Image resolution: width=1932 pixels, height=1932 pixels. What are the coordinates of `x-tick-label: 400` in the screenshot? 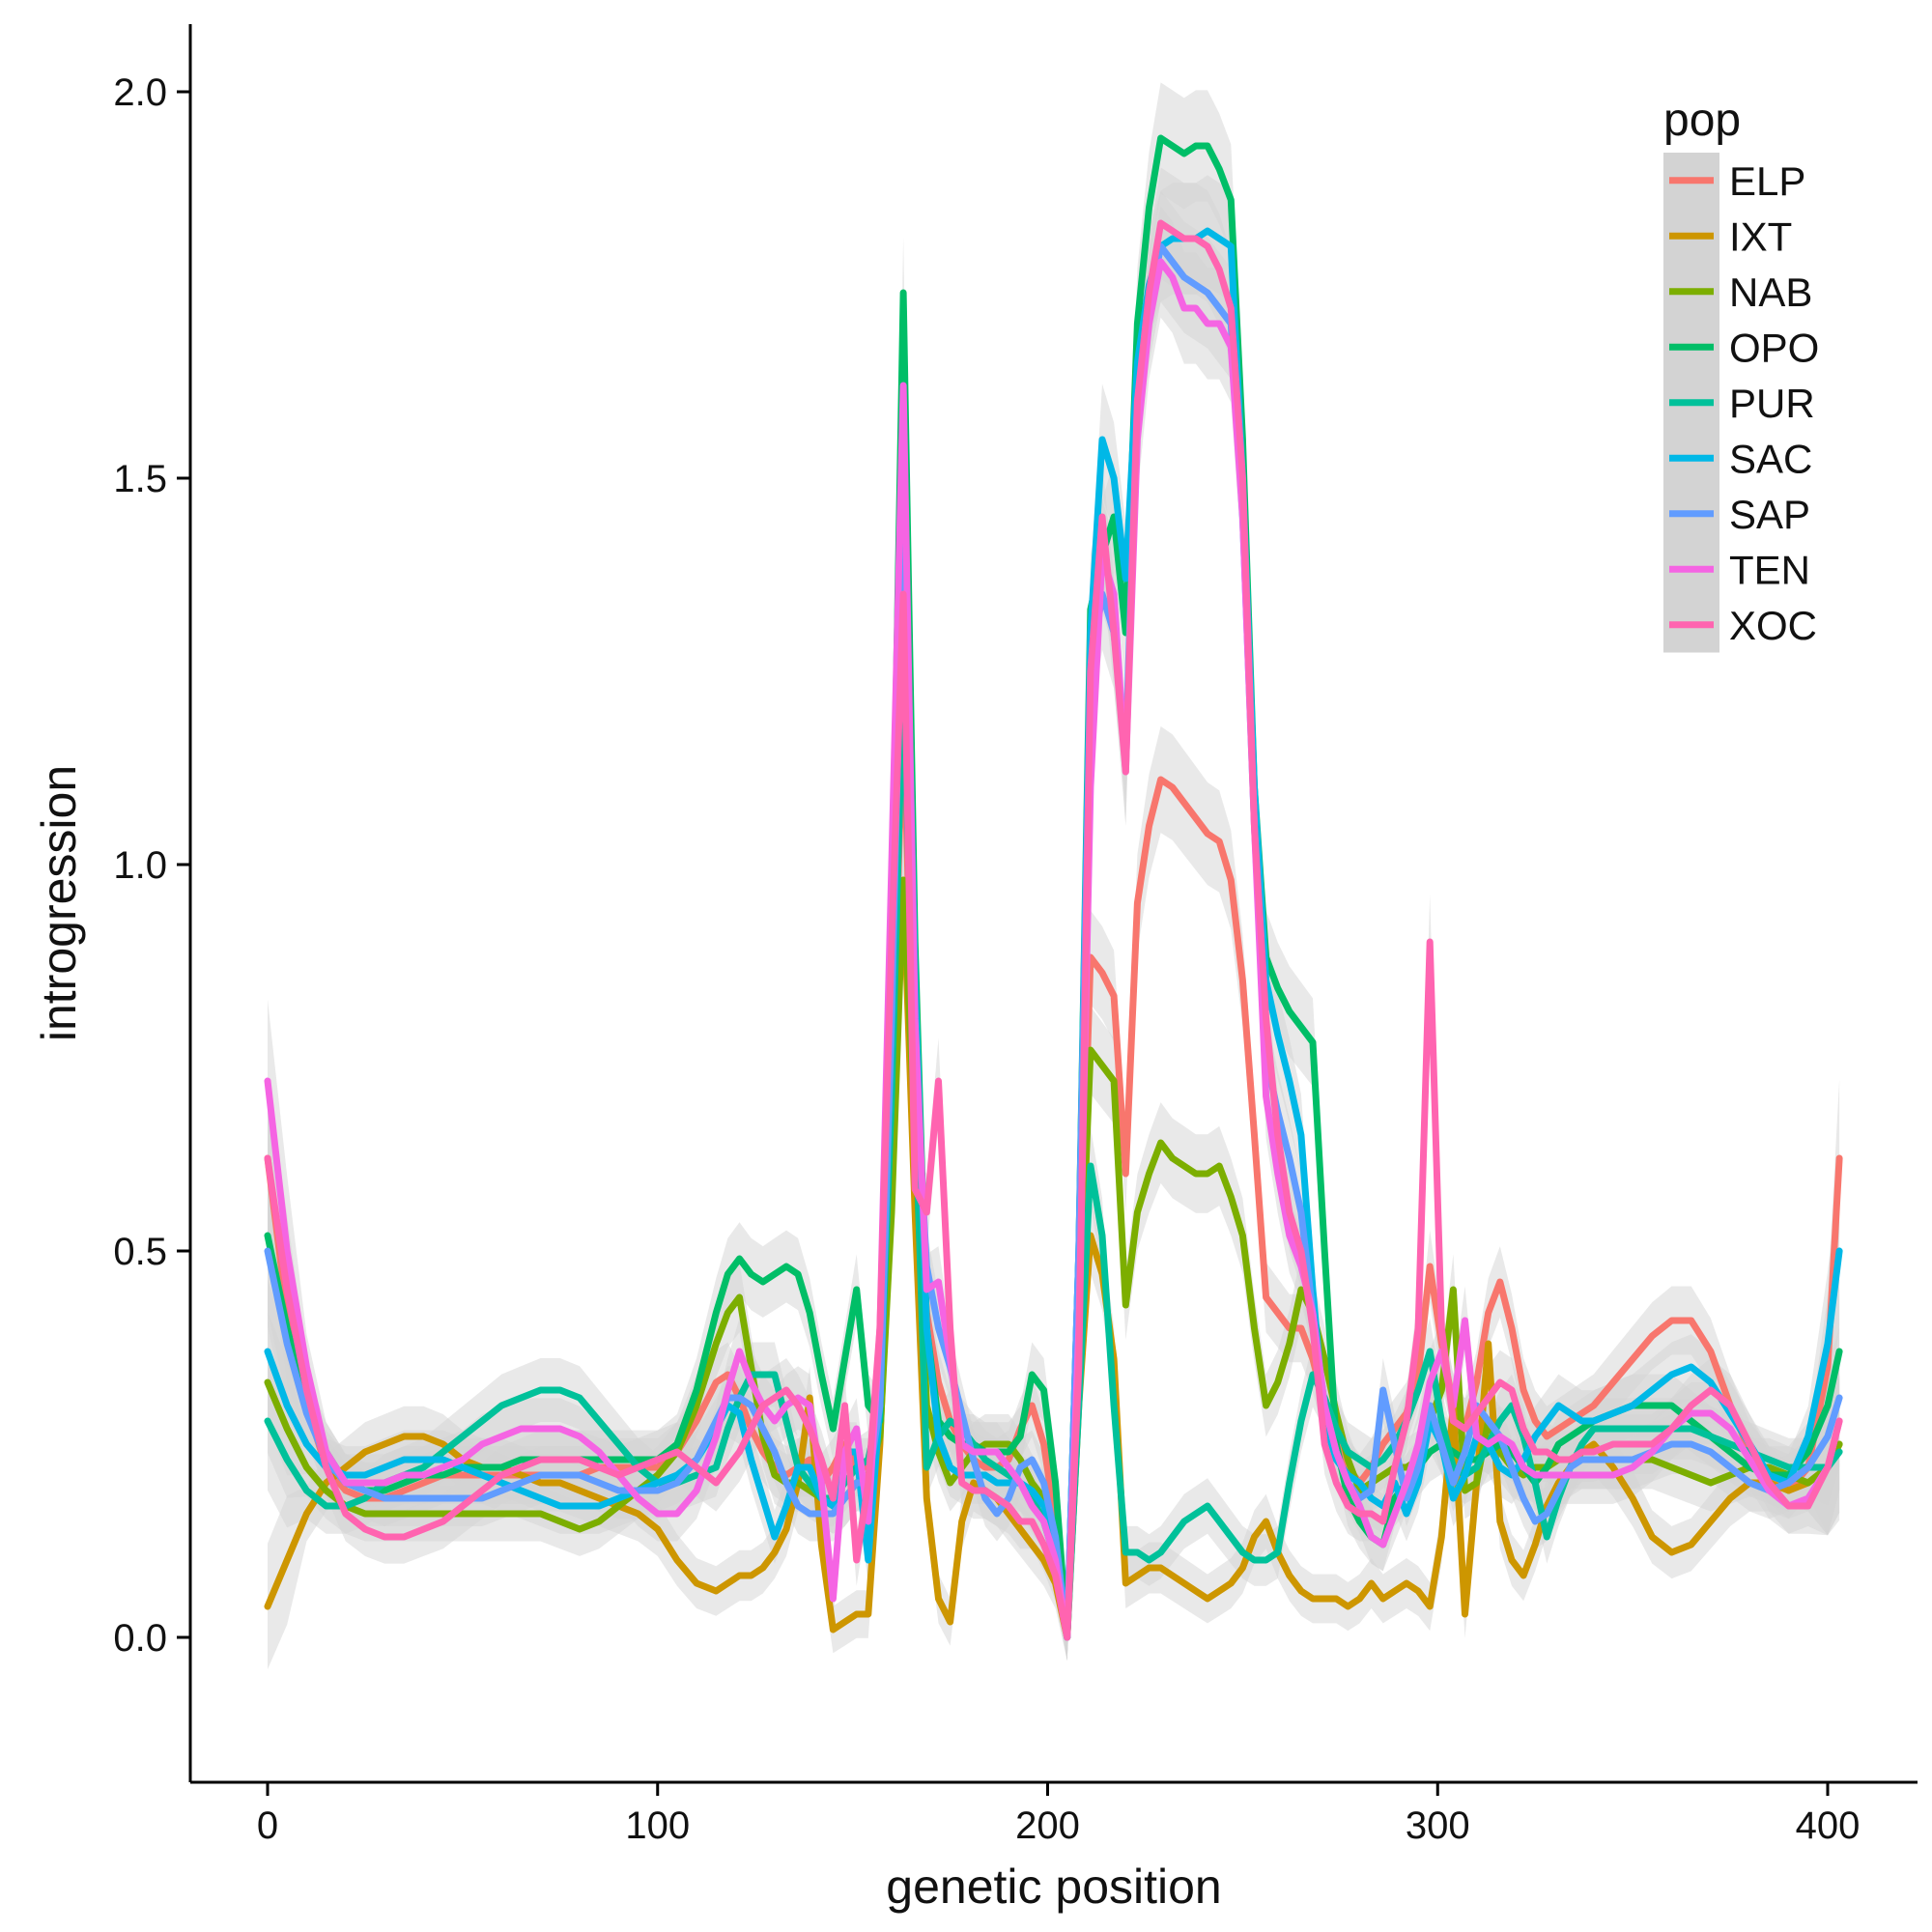 It's located at (1828, 1825).